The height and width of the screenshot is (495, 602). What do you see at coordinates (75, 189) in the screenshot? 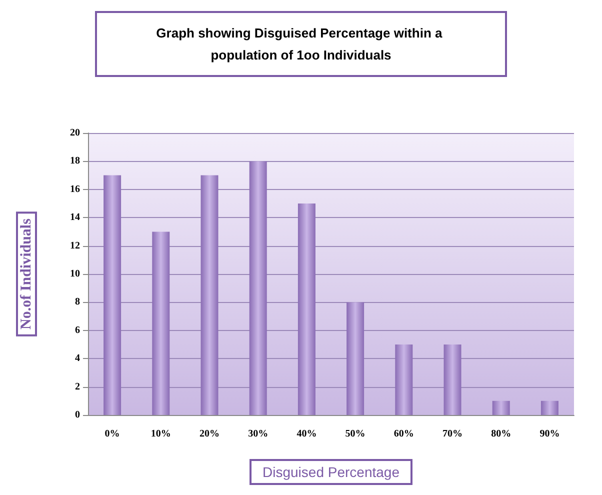
I see `y-tick-label: 16` at bounding box center [75, 189].